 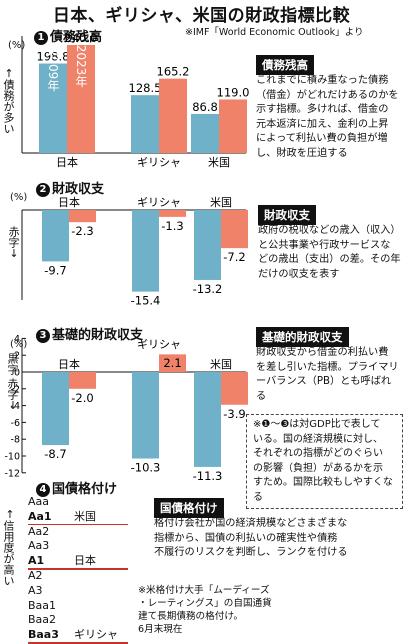 What do you see at coordinates (329, 230) in the screenshot?
I see `s2-desc-line: 政府の税収などの歳入（収入）` at bounding box center [329, 230].